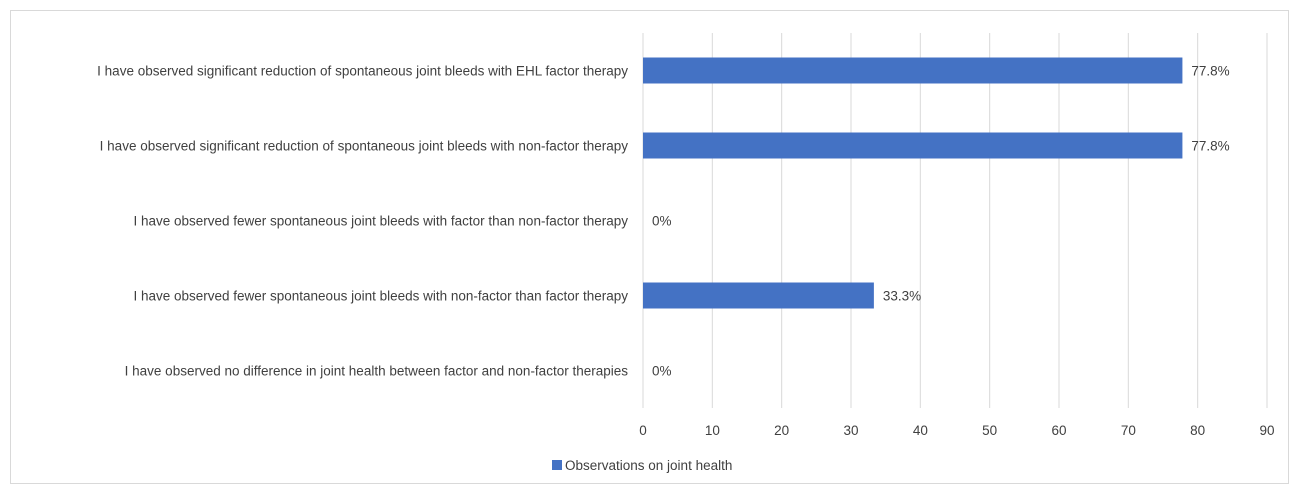  What do you see at coordinates (956, 430) in the screenshot?
I see `x-axis-tick-labels: 0 10 20 30 40 50 60 70 80 90` at bounding box center [956, 430].